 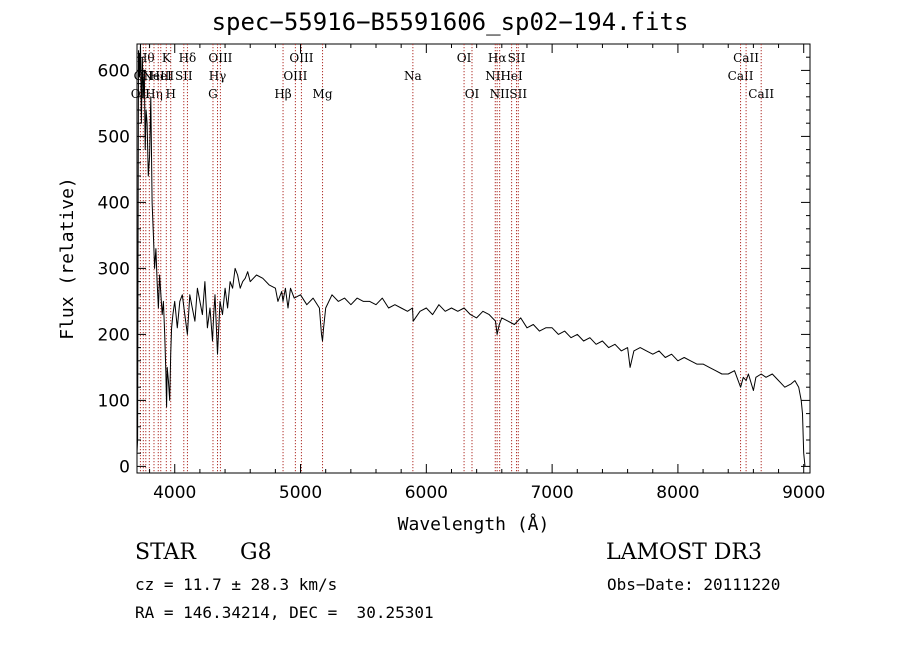 I want to click on line-label-27: CaII, so click(x=741, y=76).